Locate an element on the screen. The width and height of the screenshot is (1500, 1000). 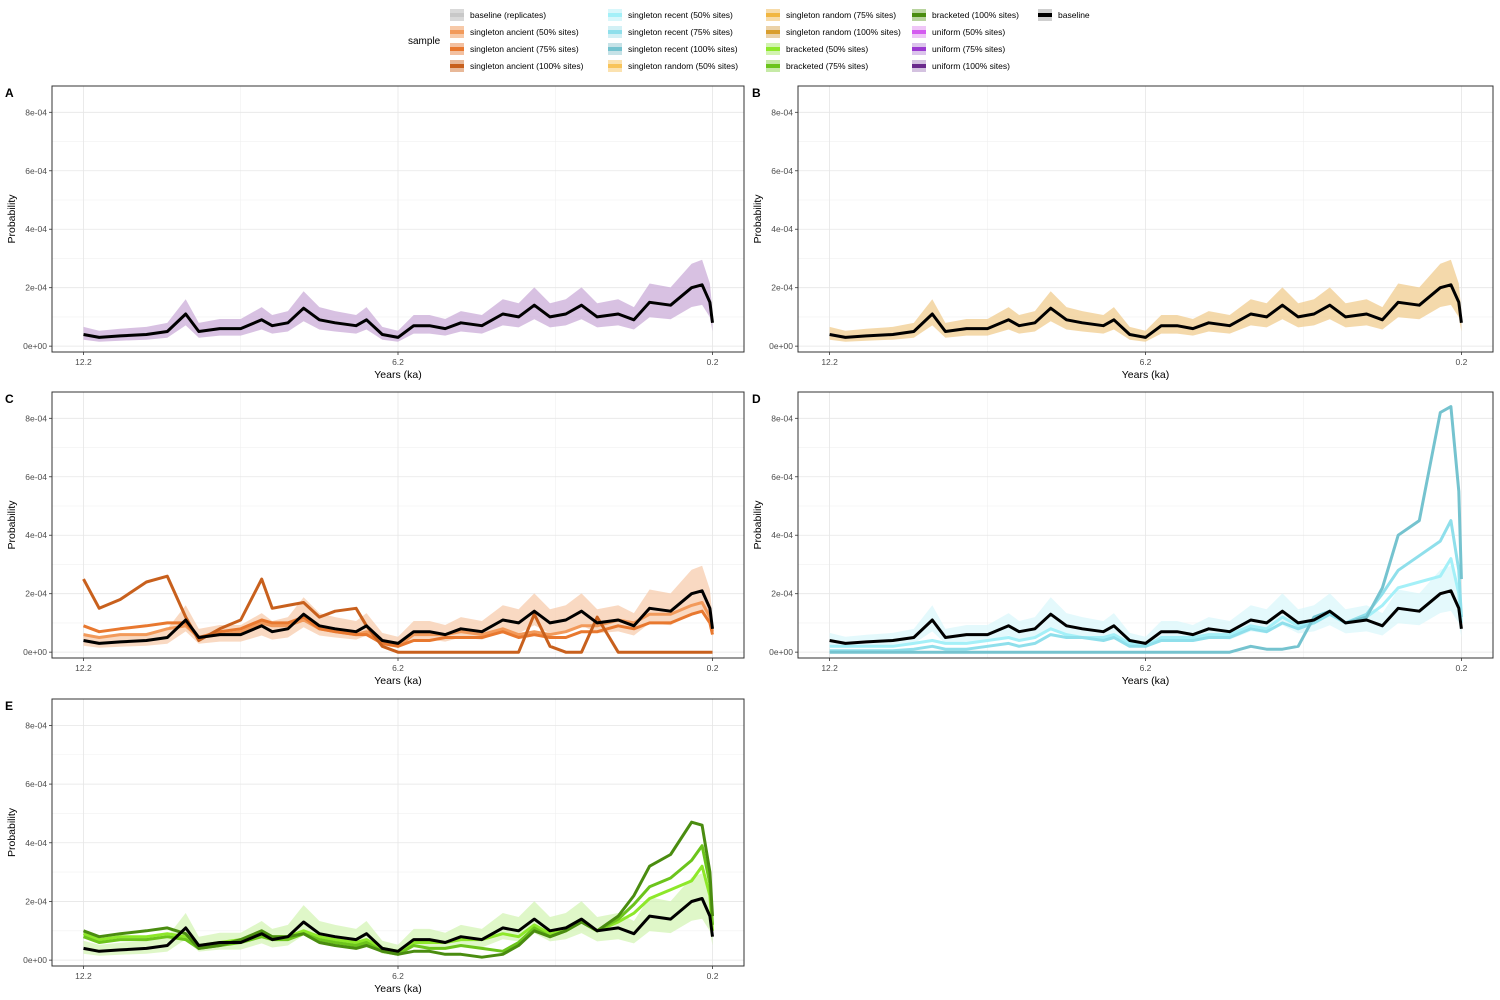
panel-label: B is located at coordinates (756, 93).